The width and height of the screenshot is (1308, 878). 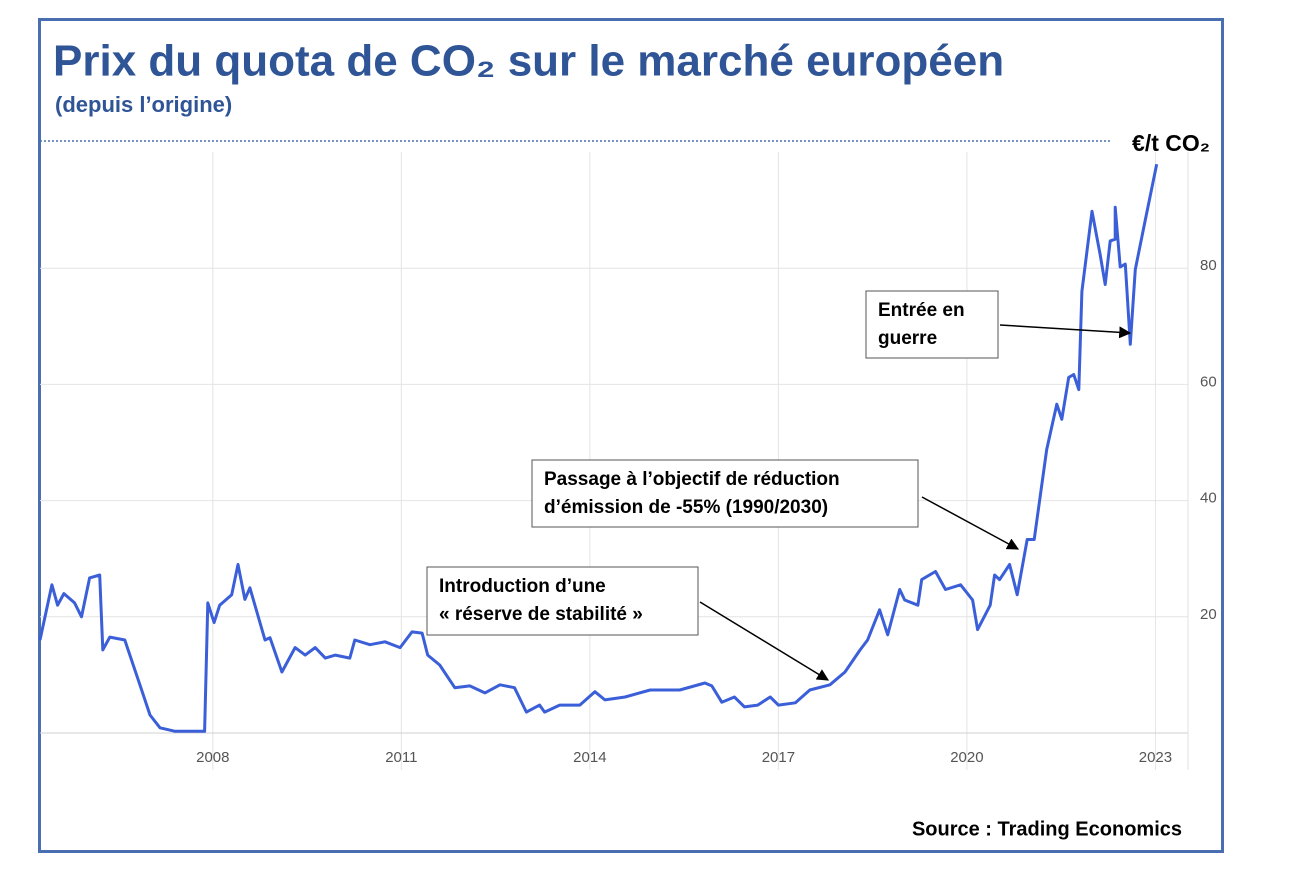 I want to click on annotation-text: « réserve de stabilité », so click(x=541, y=614).